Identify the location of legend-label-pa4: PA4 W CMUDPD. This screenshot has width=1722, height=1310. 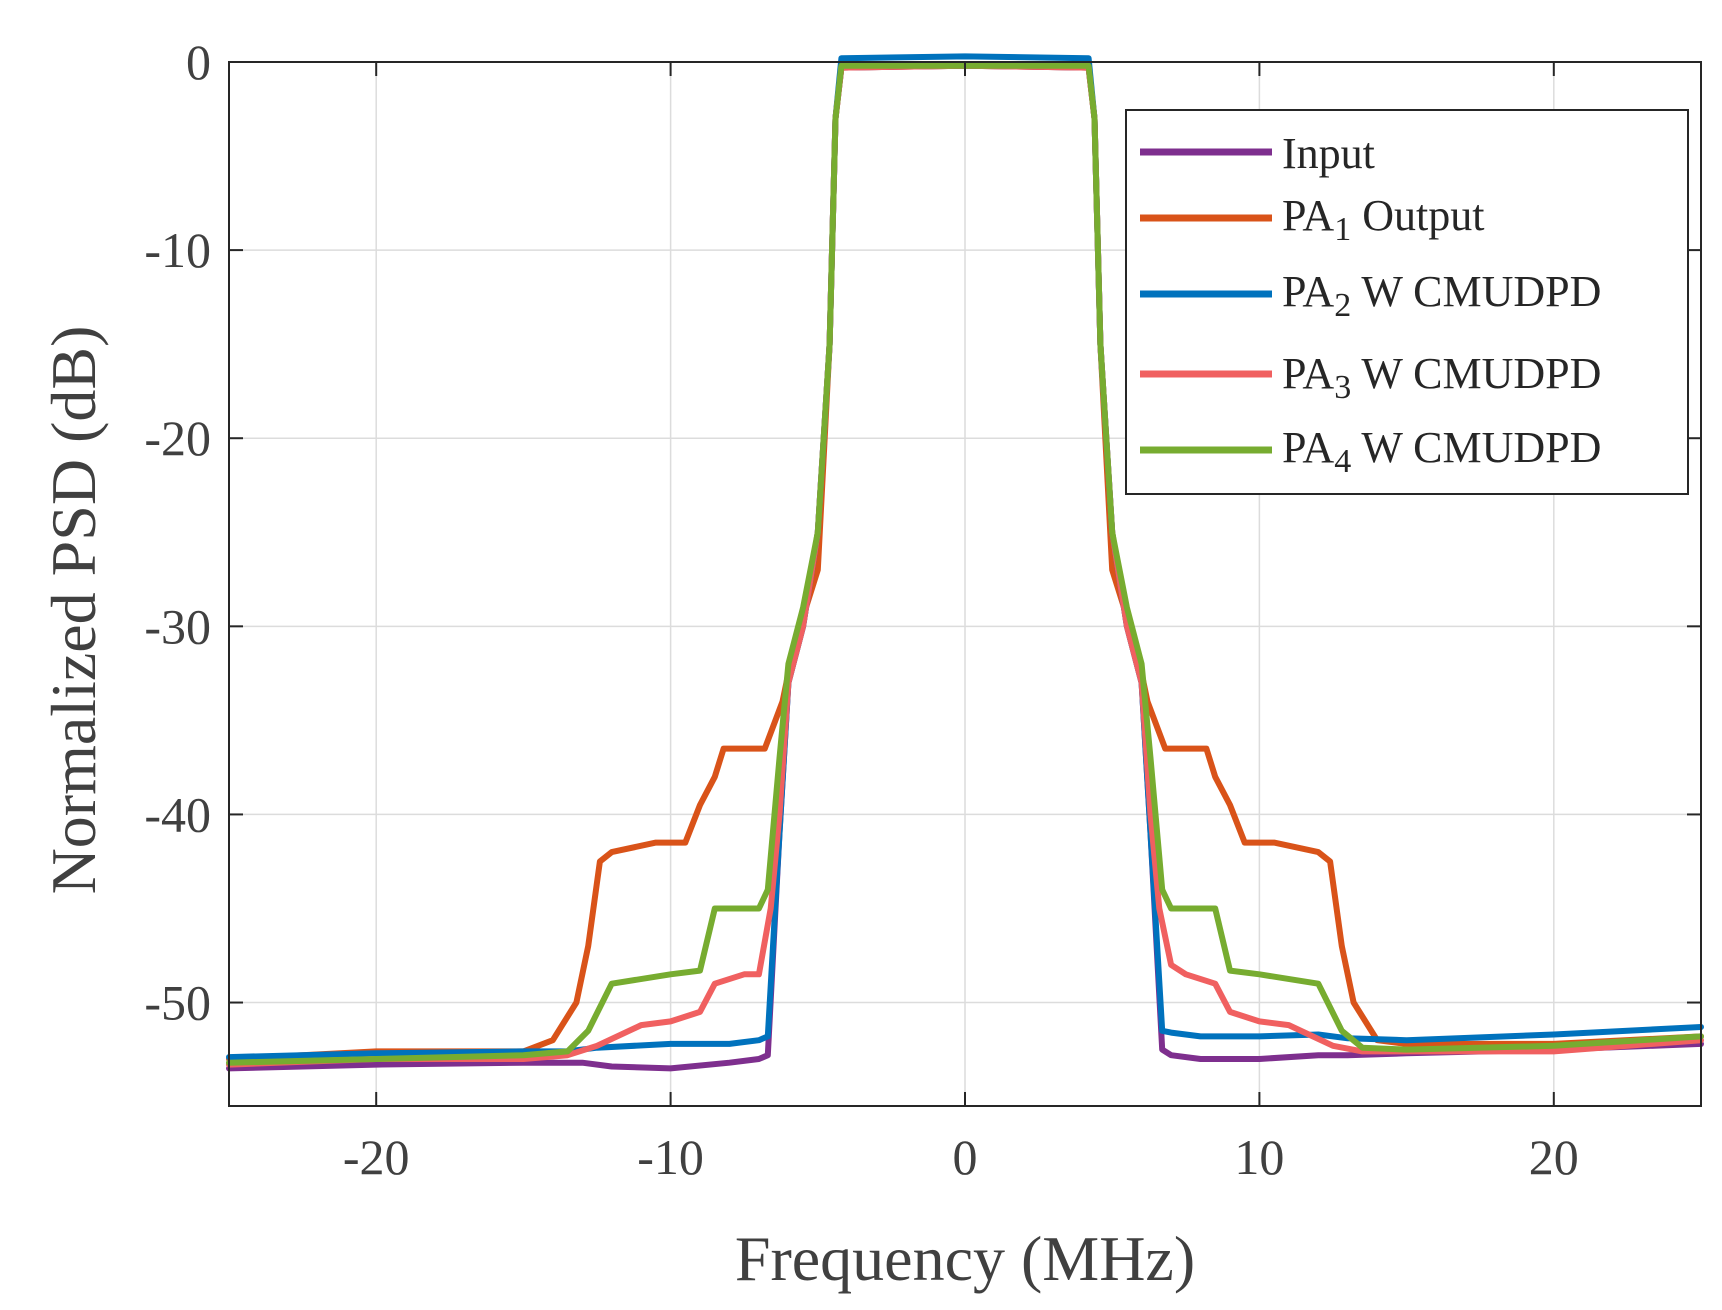
(1441, 451).